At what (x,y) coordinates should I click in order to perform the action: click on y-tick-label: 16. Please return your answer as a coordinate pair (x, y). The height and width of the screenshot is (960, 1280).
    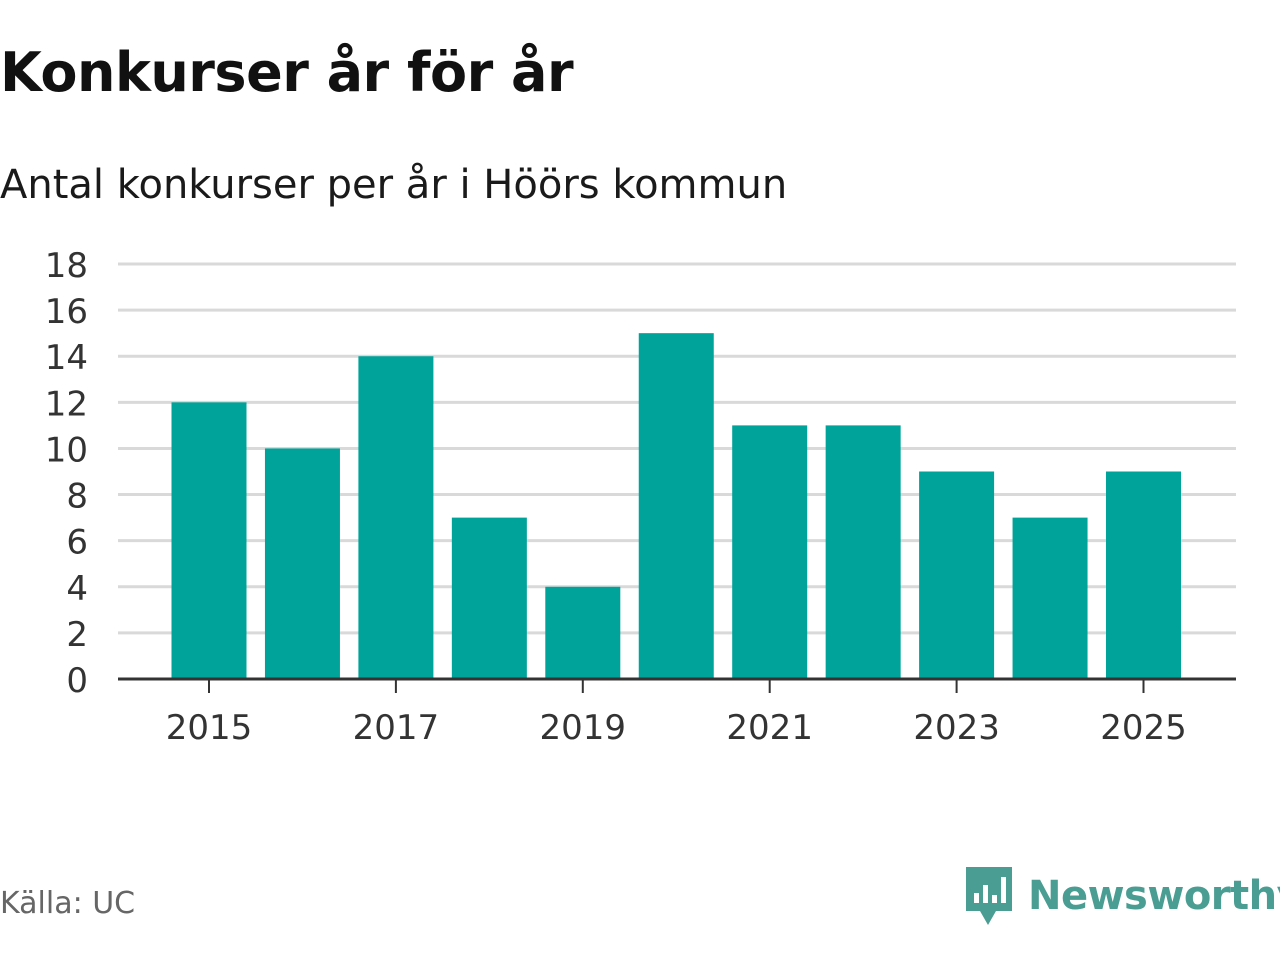
    Looking at the image, I should click on (66, 312).